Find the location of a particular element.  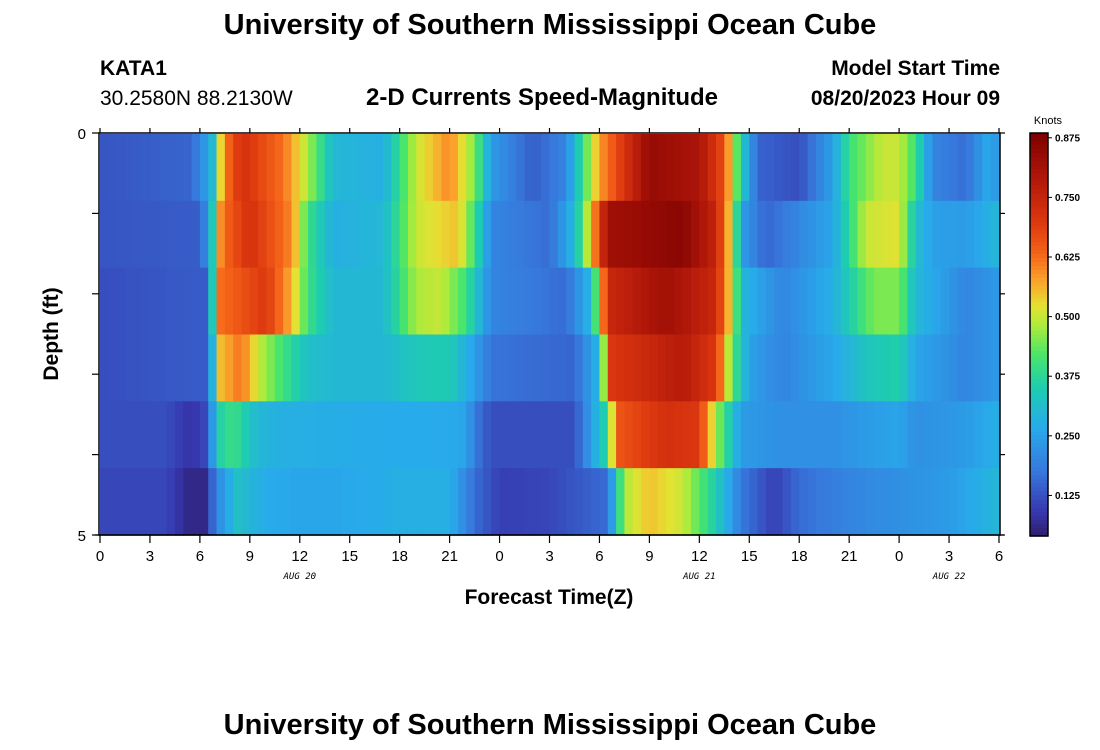

y-axis-label: Depth (ft) is located at coordinates (51, 333).